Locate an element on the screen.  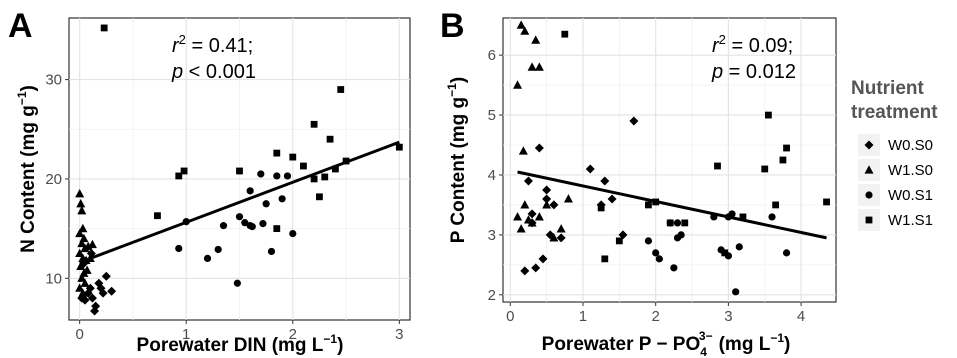
x-axis-unit-open-b: (mg L is located at coordinates (745, 344).